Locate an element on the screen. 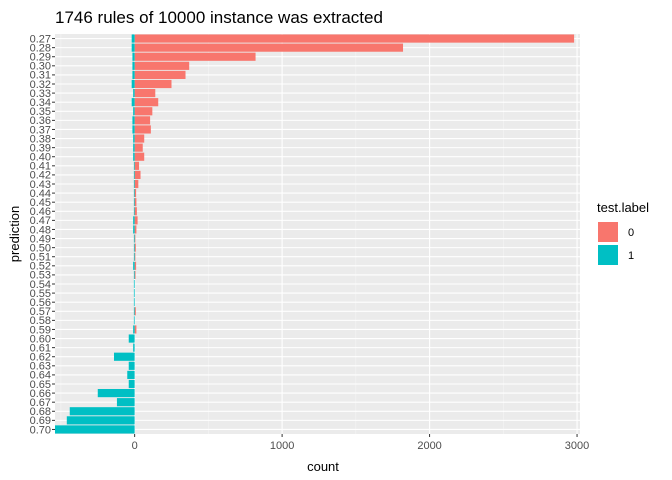 This screenshot has height=480, width=672. y-tick-label: 0.52 is located at coordinates (40, 267).